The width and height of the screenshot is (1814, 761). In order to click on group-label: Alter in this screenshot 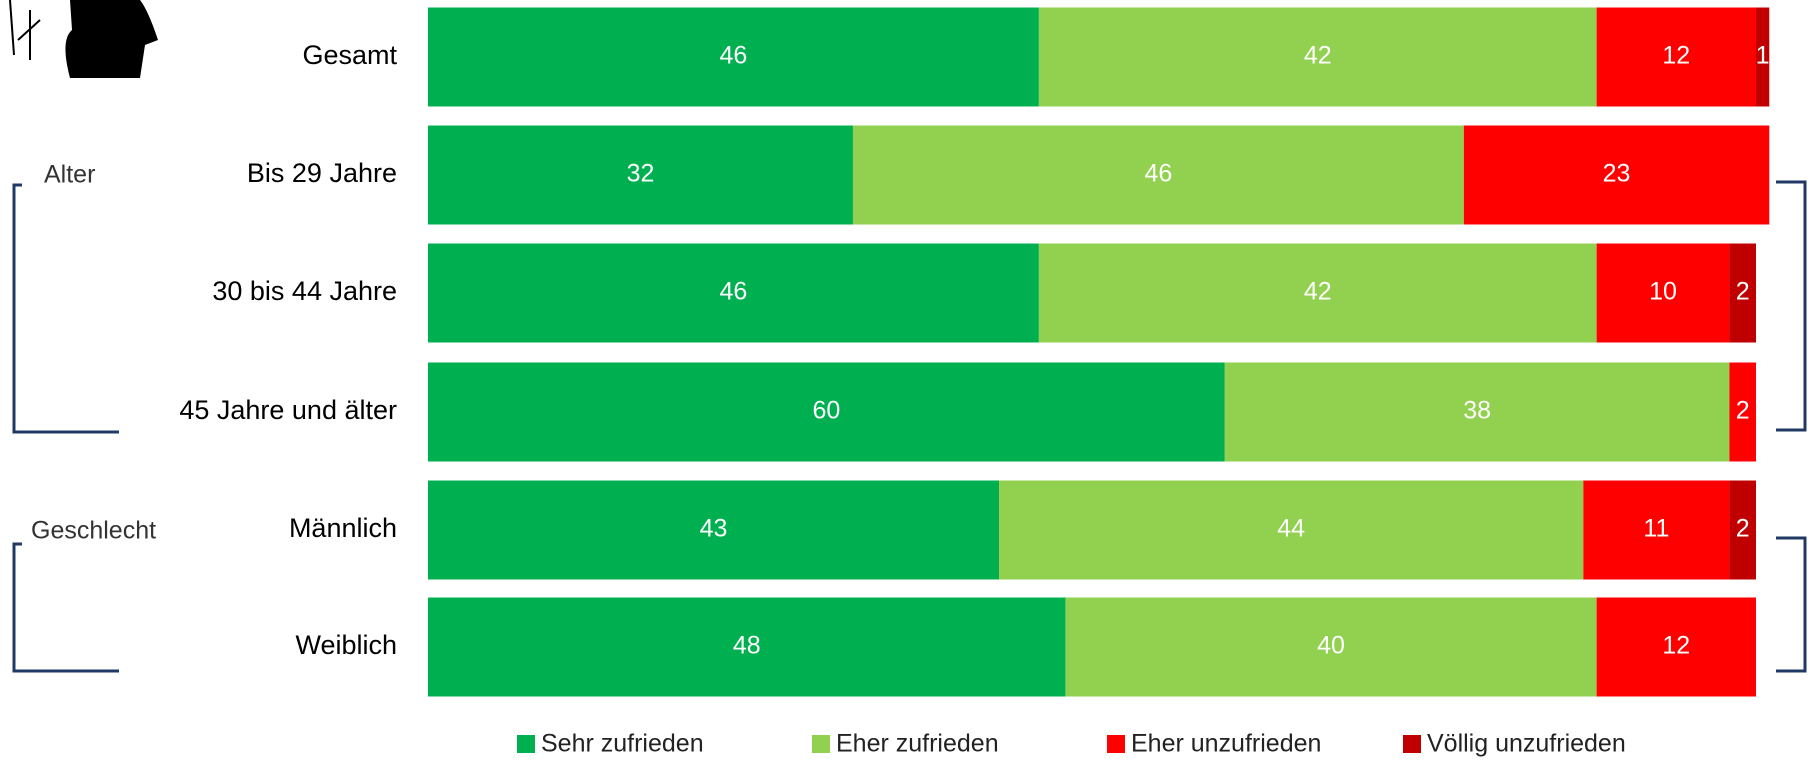, I will do `click(69, 175)`.